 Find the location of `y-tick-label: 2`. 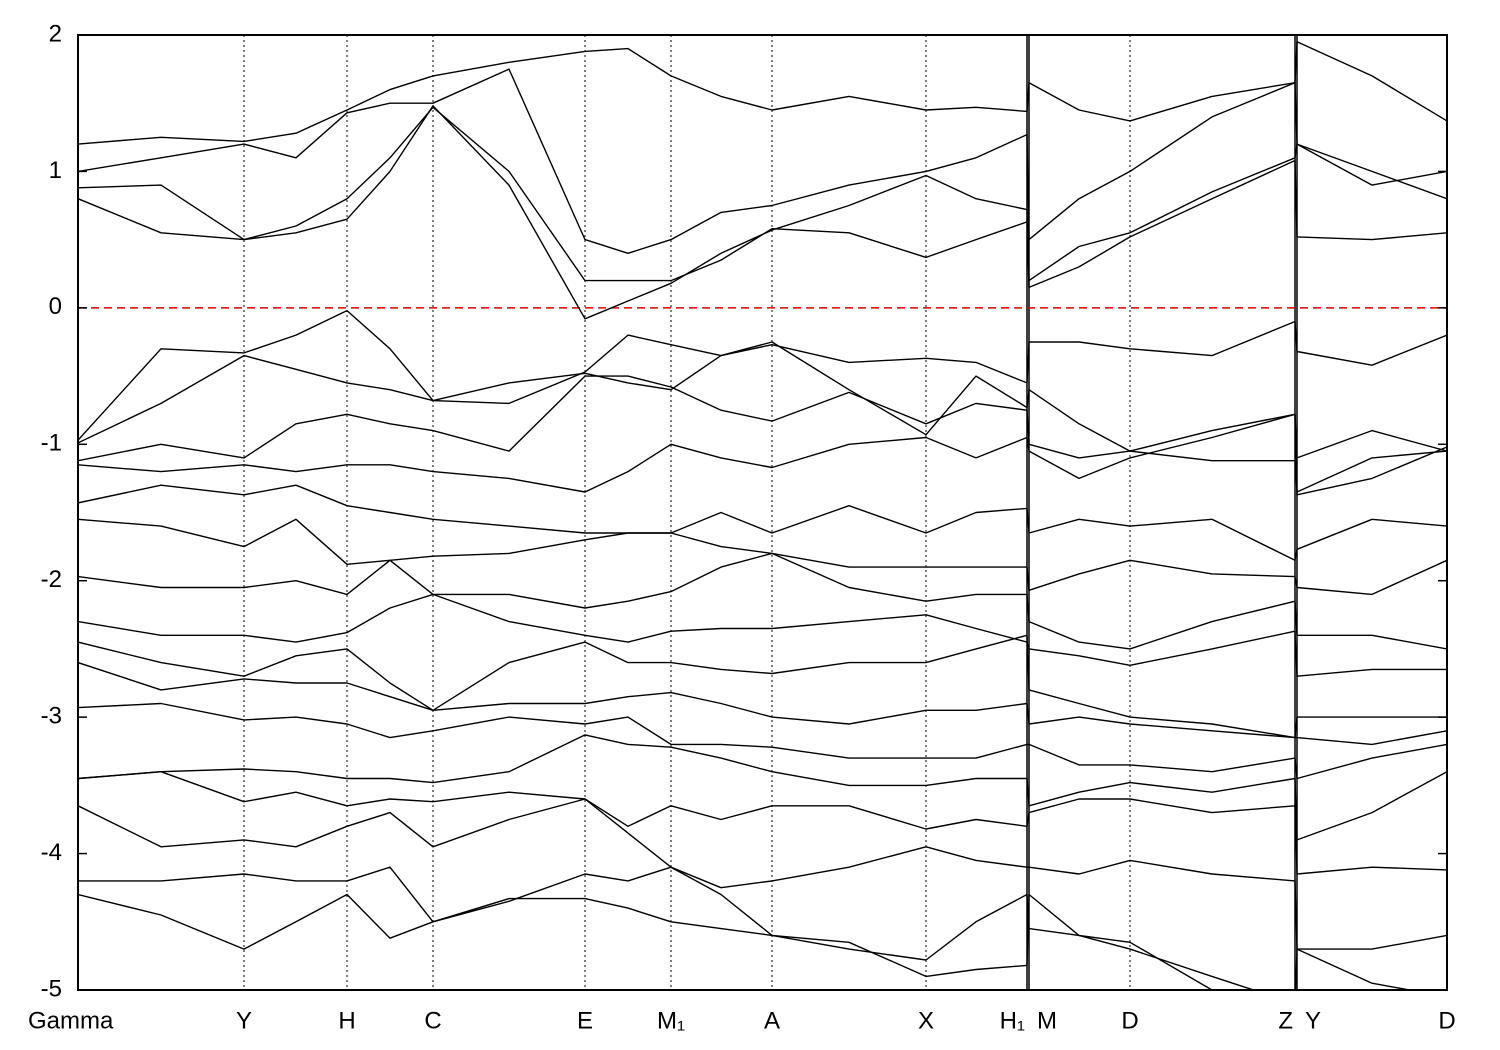

y-tick-label: 2 is located at coordinates (55, 33).